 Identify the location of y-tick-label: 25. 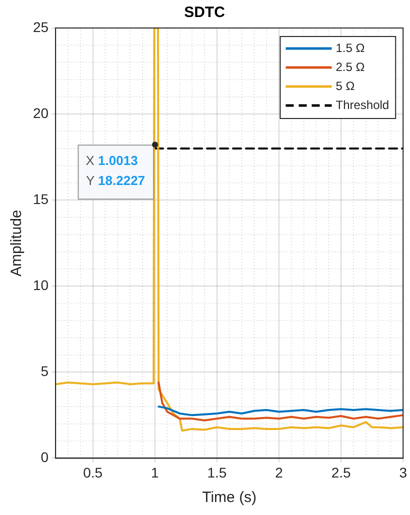
(40, 26).